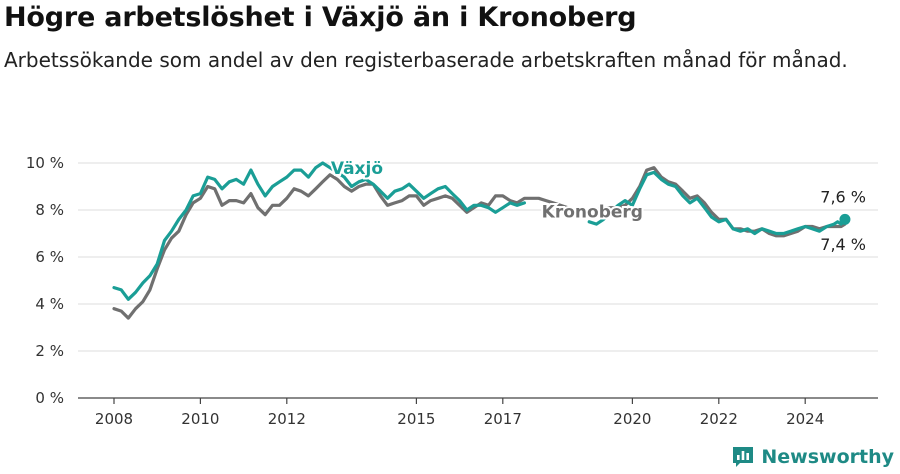  What do you see at coordinates (114, 419) in the screenshot?
I see `x-tick-label: 2008` at bounding box center [114, 419].